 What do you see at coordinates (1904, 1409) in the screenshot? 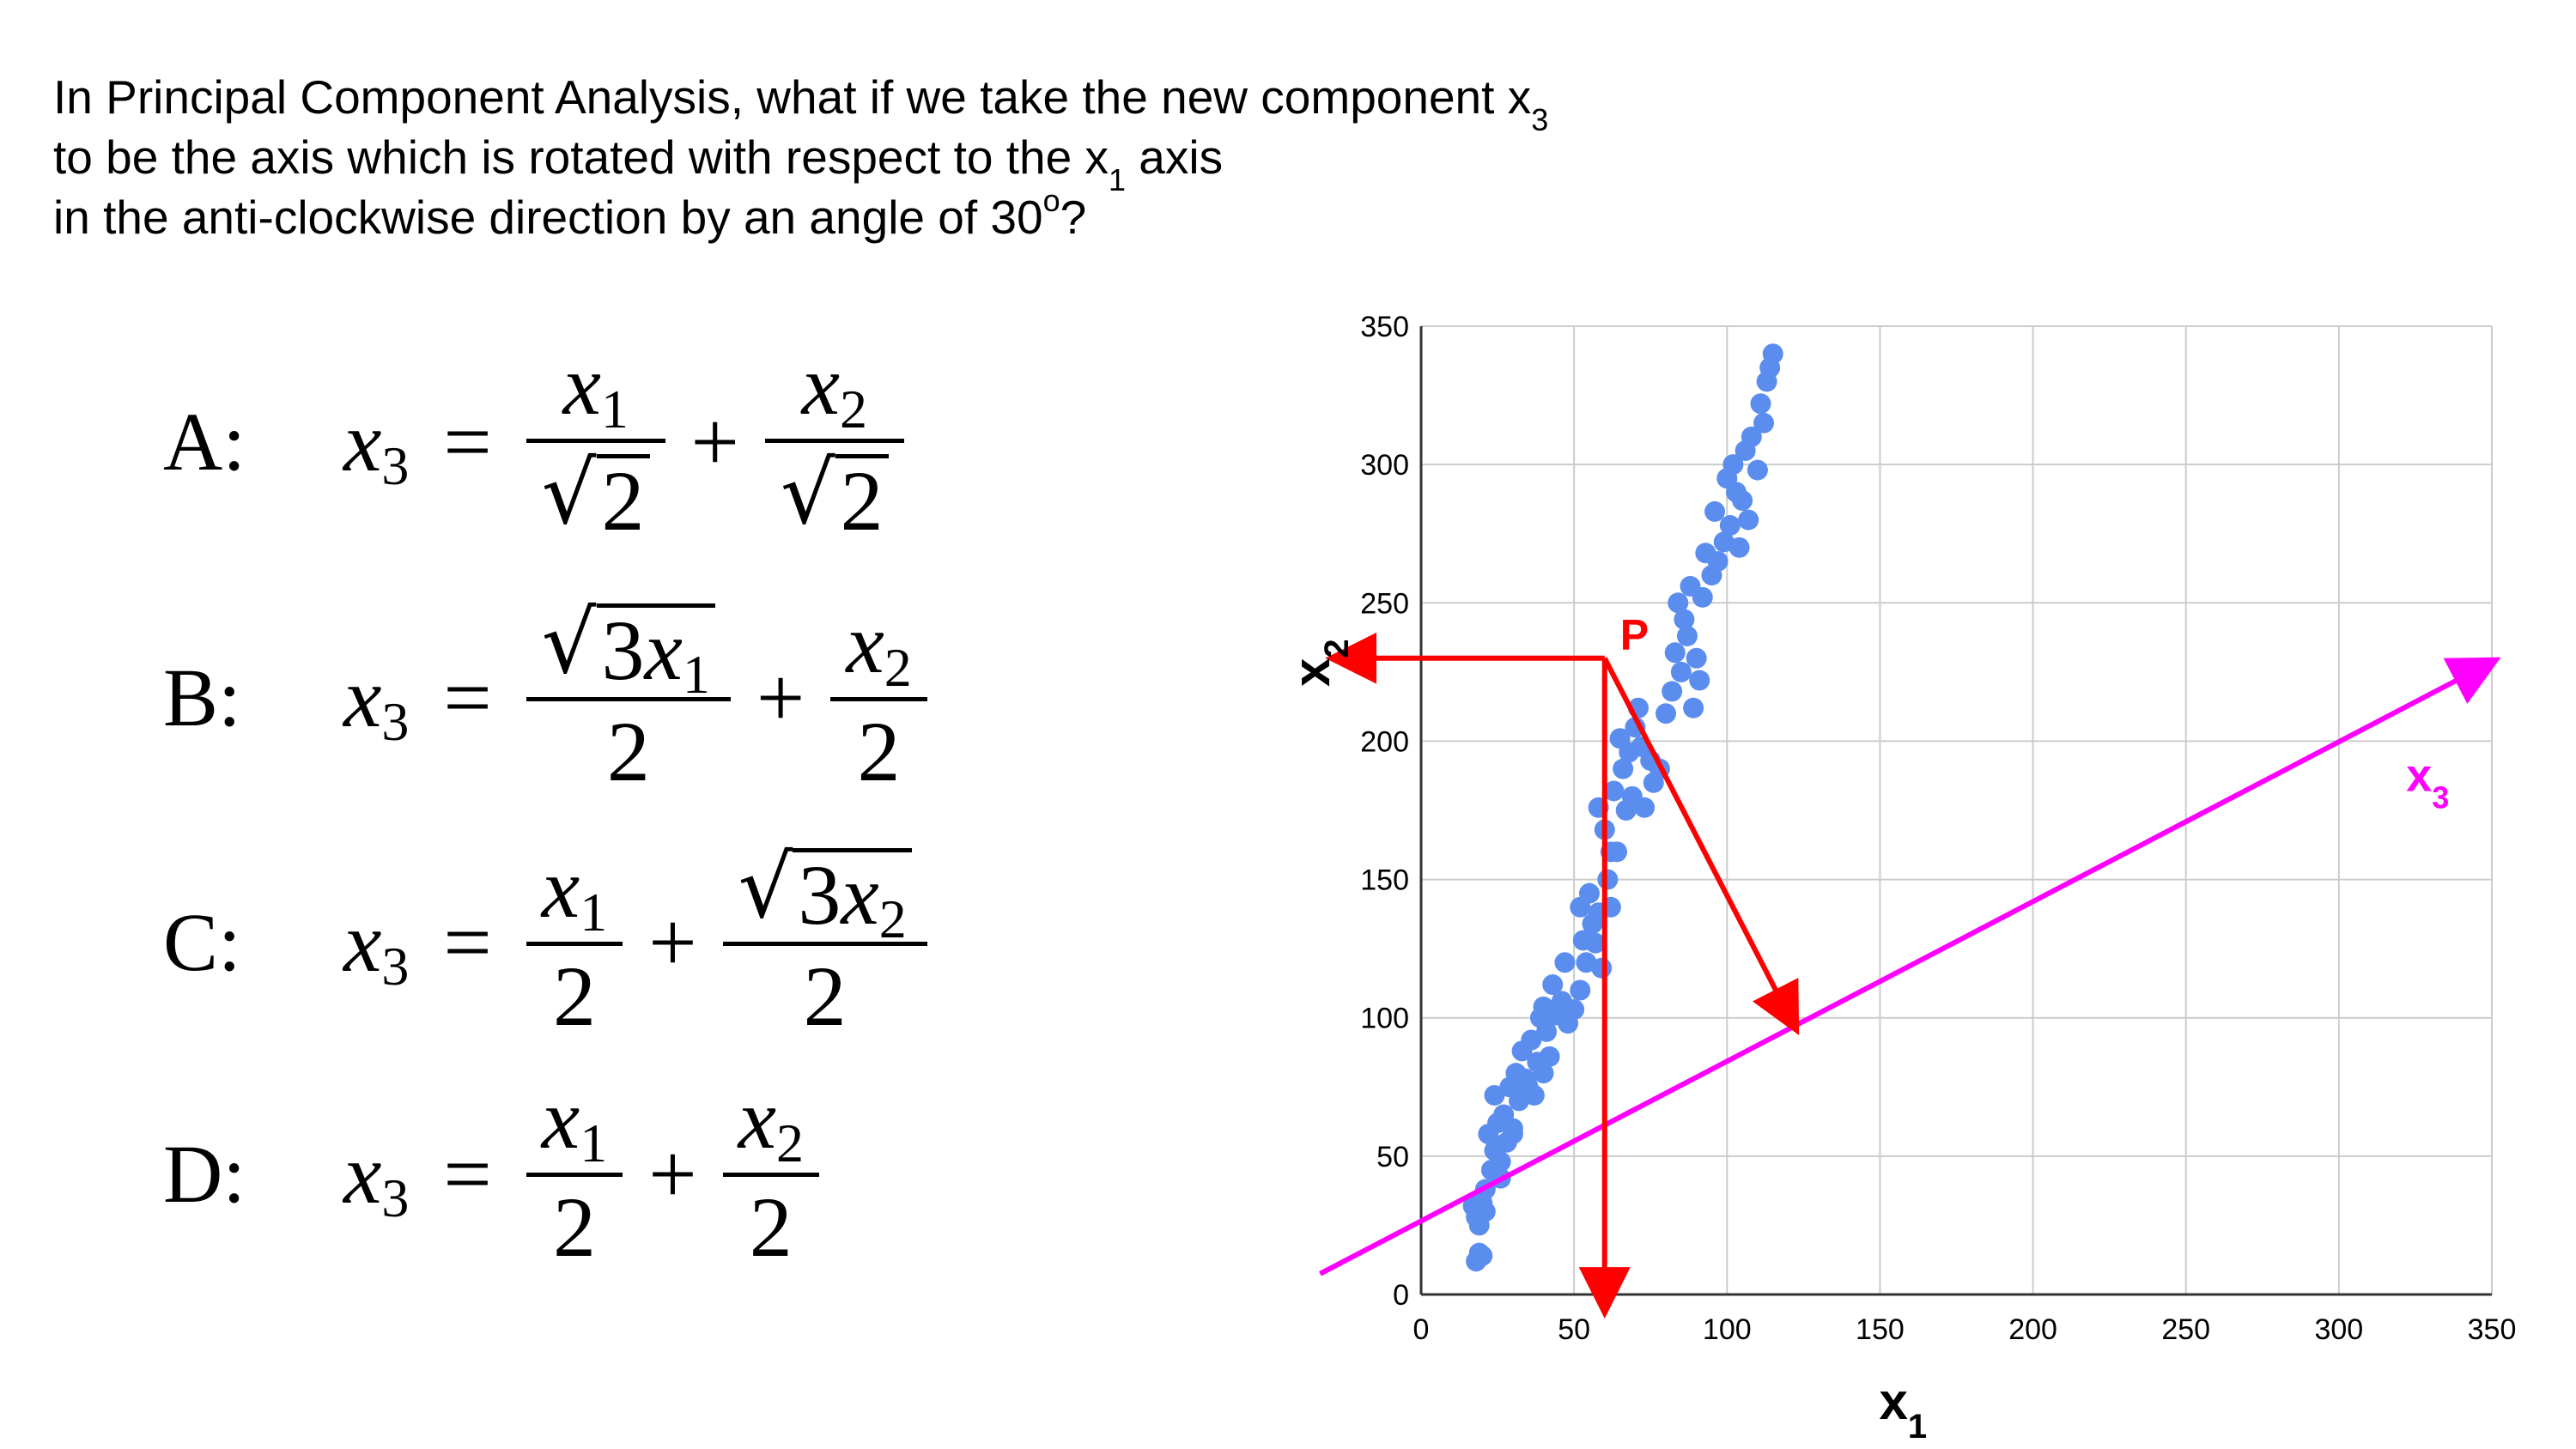
I see `x-axis-title: x1` at bounding box center [1904, 1409].